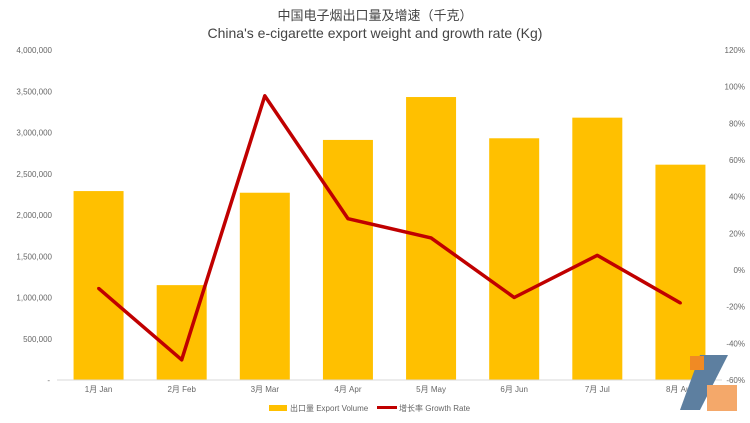 This screenshot has height=423, width=750. What do you see at coordinates (34, 215) in the screenshot?
I see `left-tick-label: 2,000,000` at bounding box center [34, 215].